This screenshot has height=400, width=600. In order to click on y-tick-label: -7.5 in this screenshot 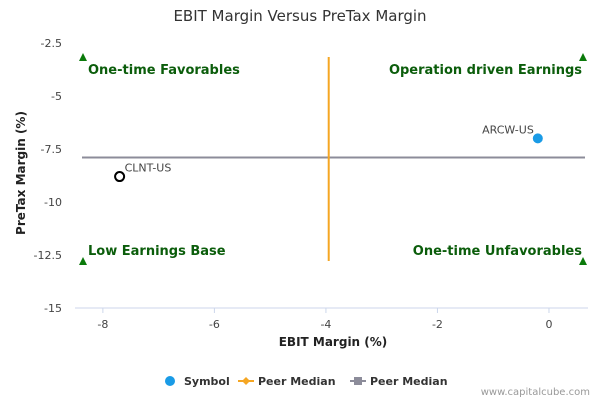, I will do `click(51, 149)`.